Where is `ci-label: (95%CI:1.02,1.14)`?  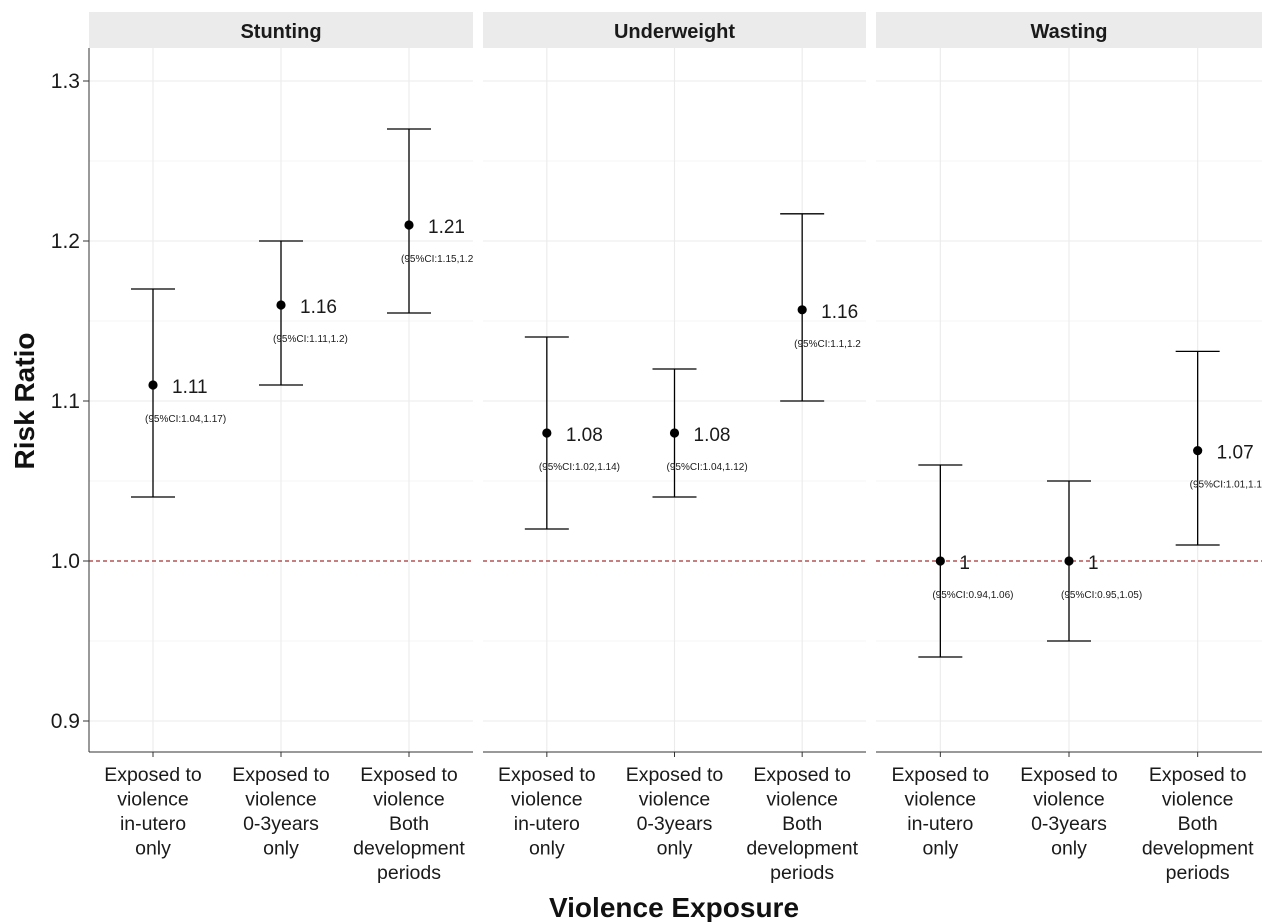 ci-label: (95%CI:1.02,1.14) is located at coordinates (579, 467).